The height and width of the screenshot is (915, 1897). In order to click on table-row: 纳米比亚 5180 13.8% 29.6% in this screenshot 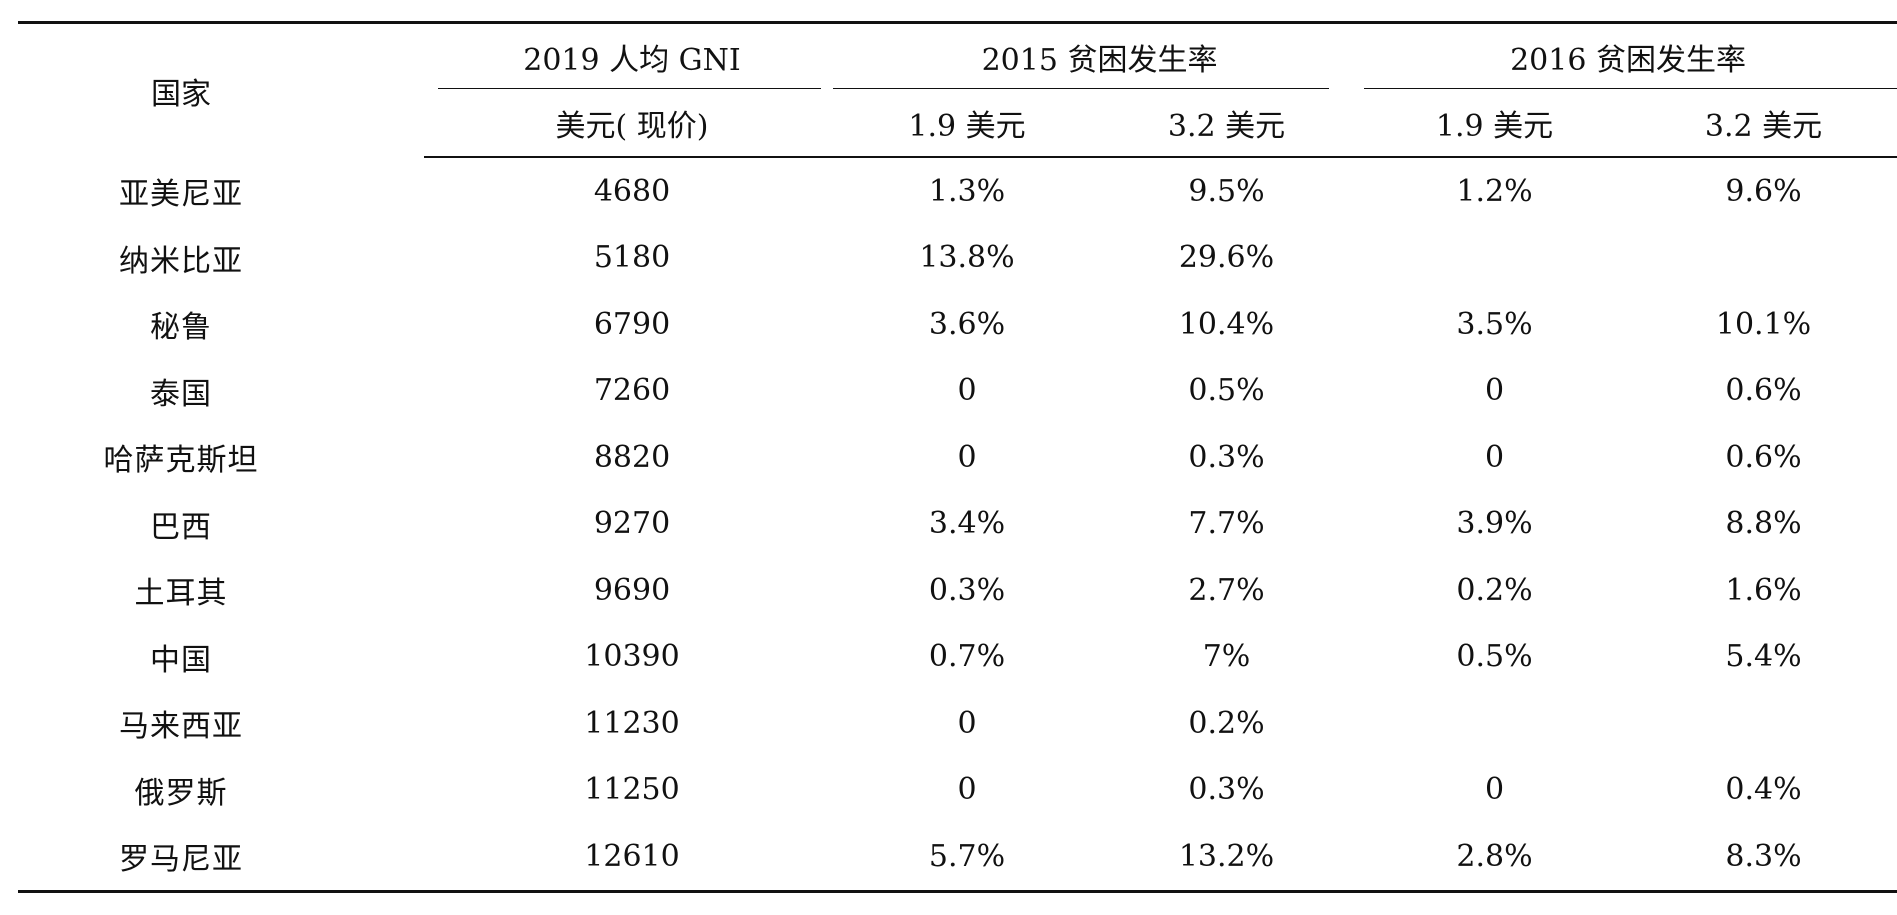, I will do `click(957, 258)`.